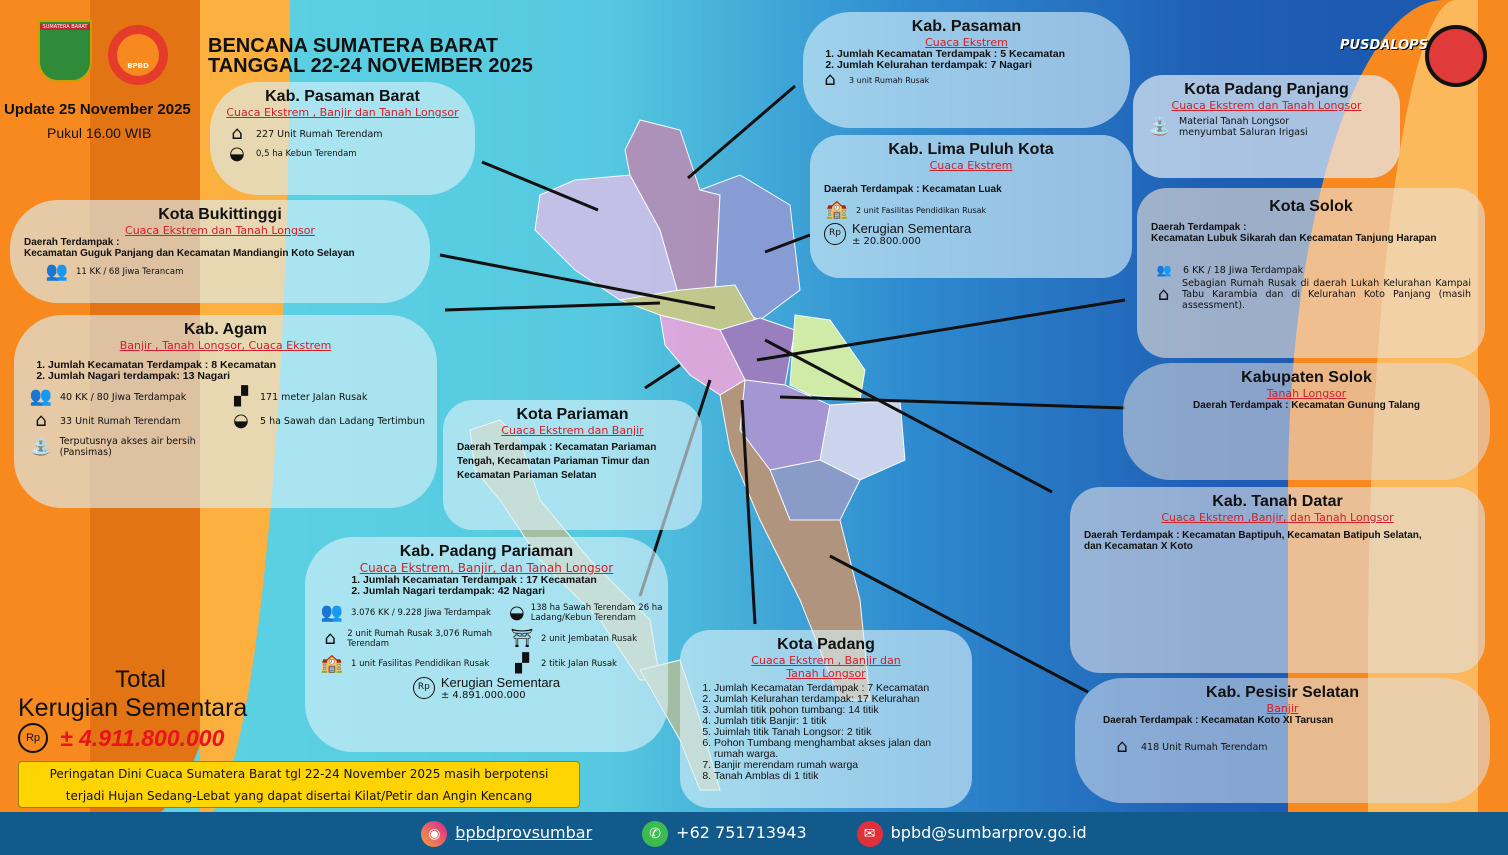 The width and height of the screenshot is (1508, 855). I want to click on card-title: Kota Padang Panjang, so click(1266, 89).